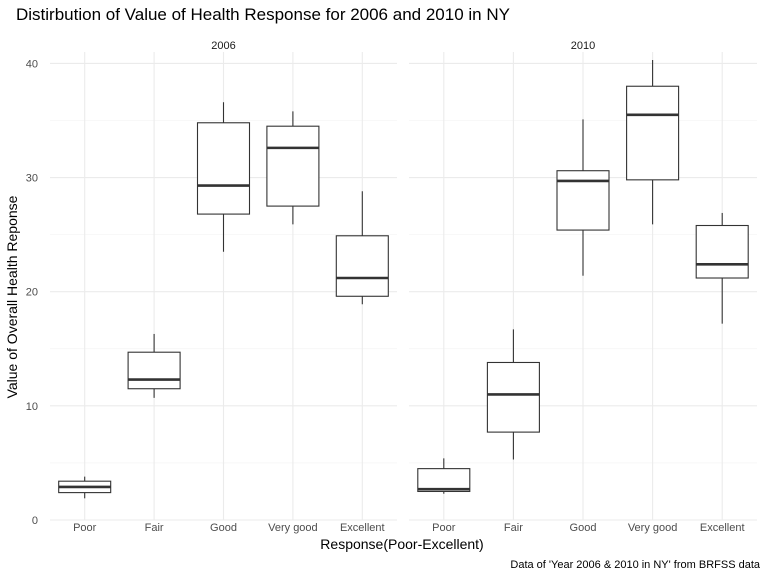 The image size is (768, 576). What do you see at coordinates (35, 521) in the screenshot?
I see `y-tick-label: 0` at bounding box center [35, 521].